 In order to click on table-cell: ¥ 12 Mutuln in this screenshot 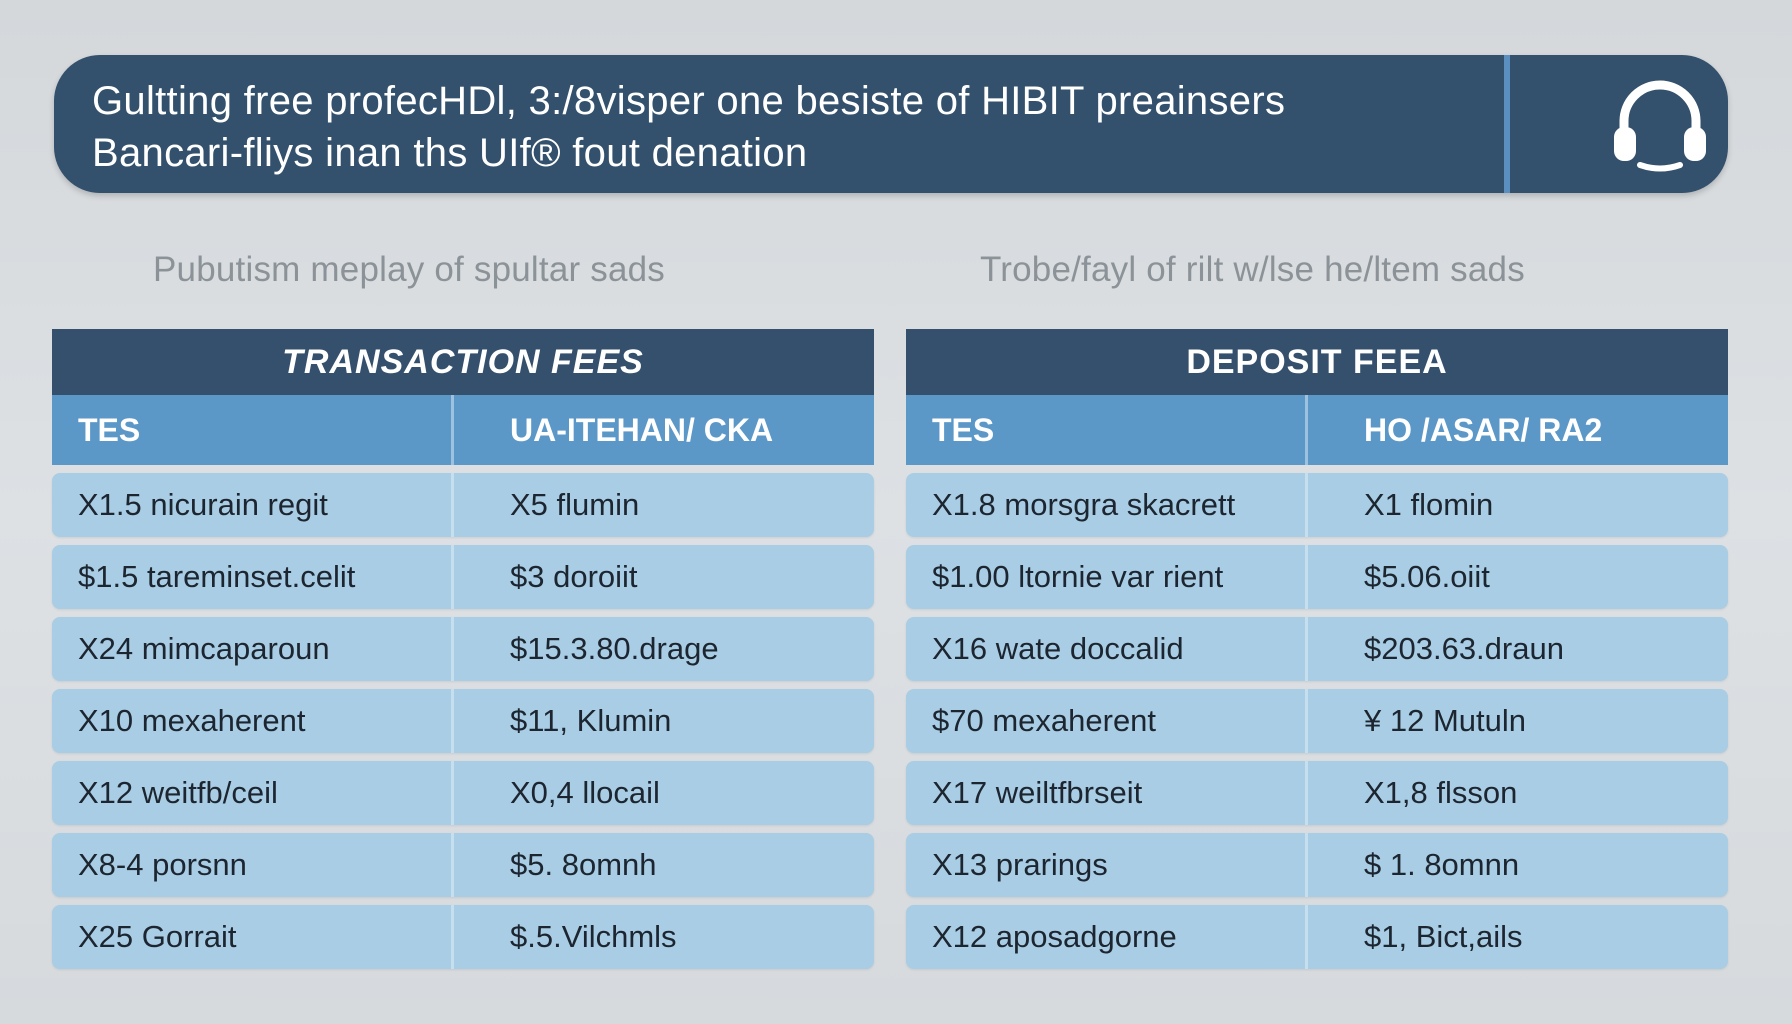, I will do `click(1445, 720)`.